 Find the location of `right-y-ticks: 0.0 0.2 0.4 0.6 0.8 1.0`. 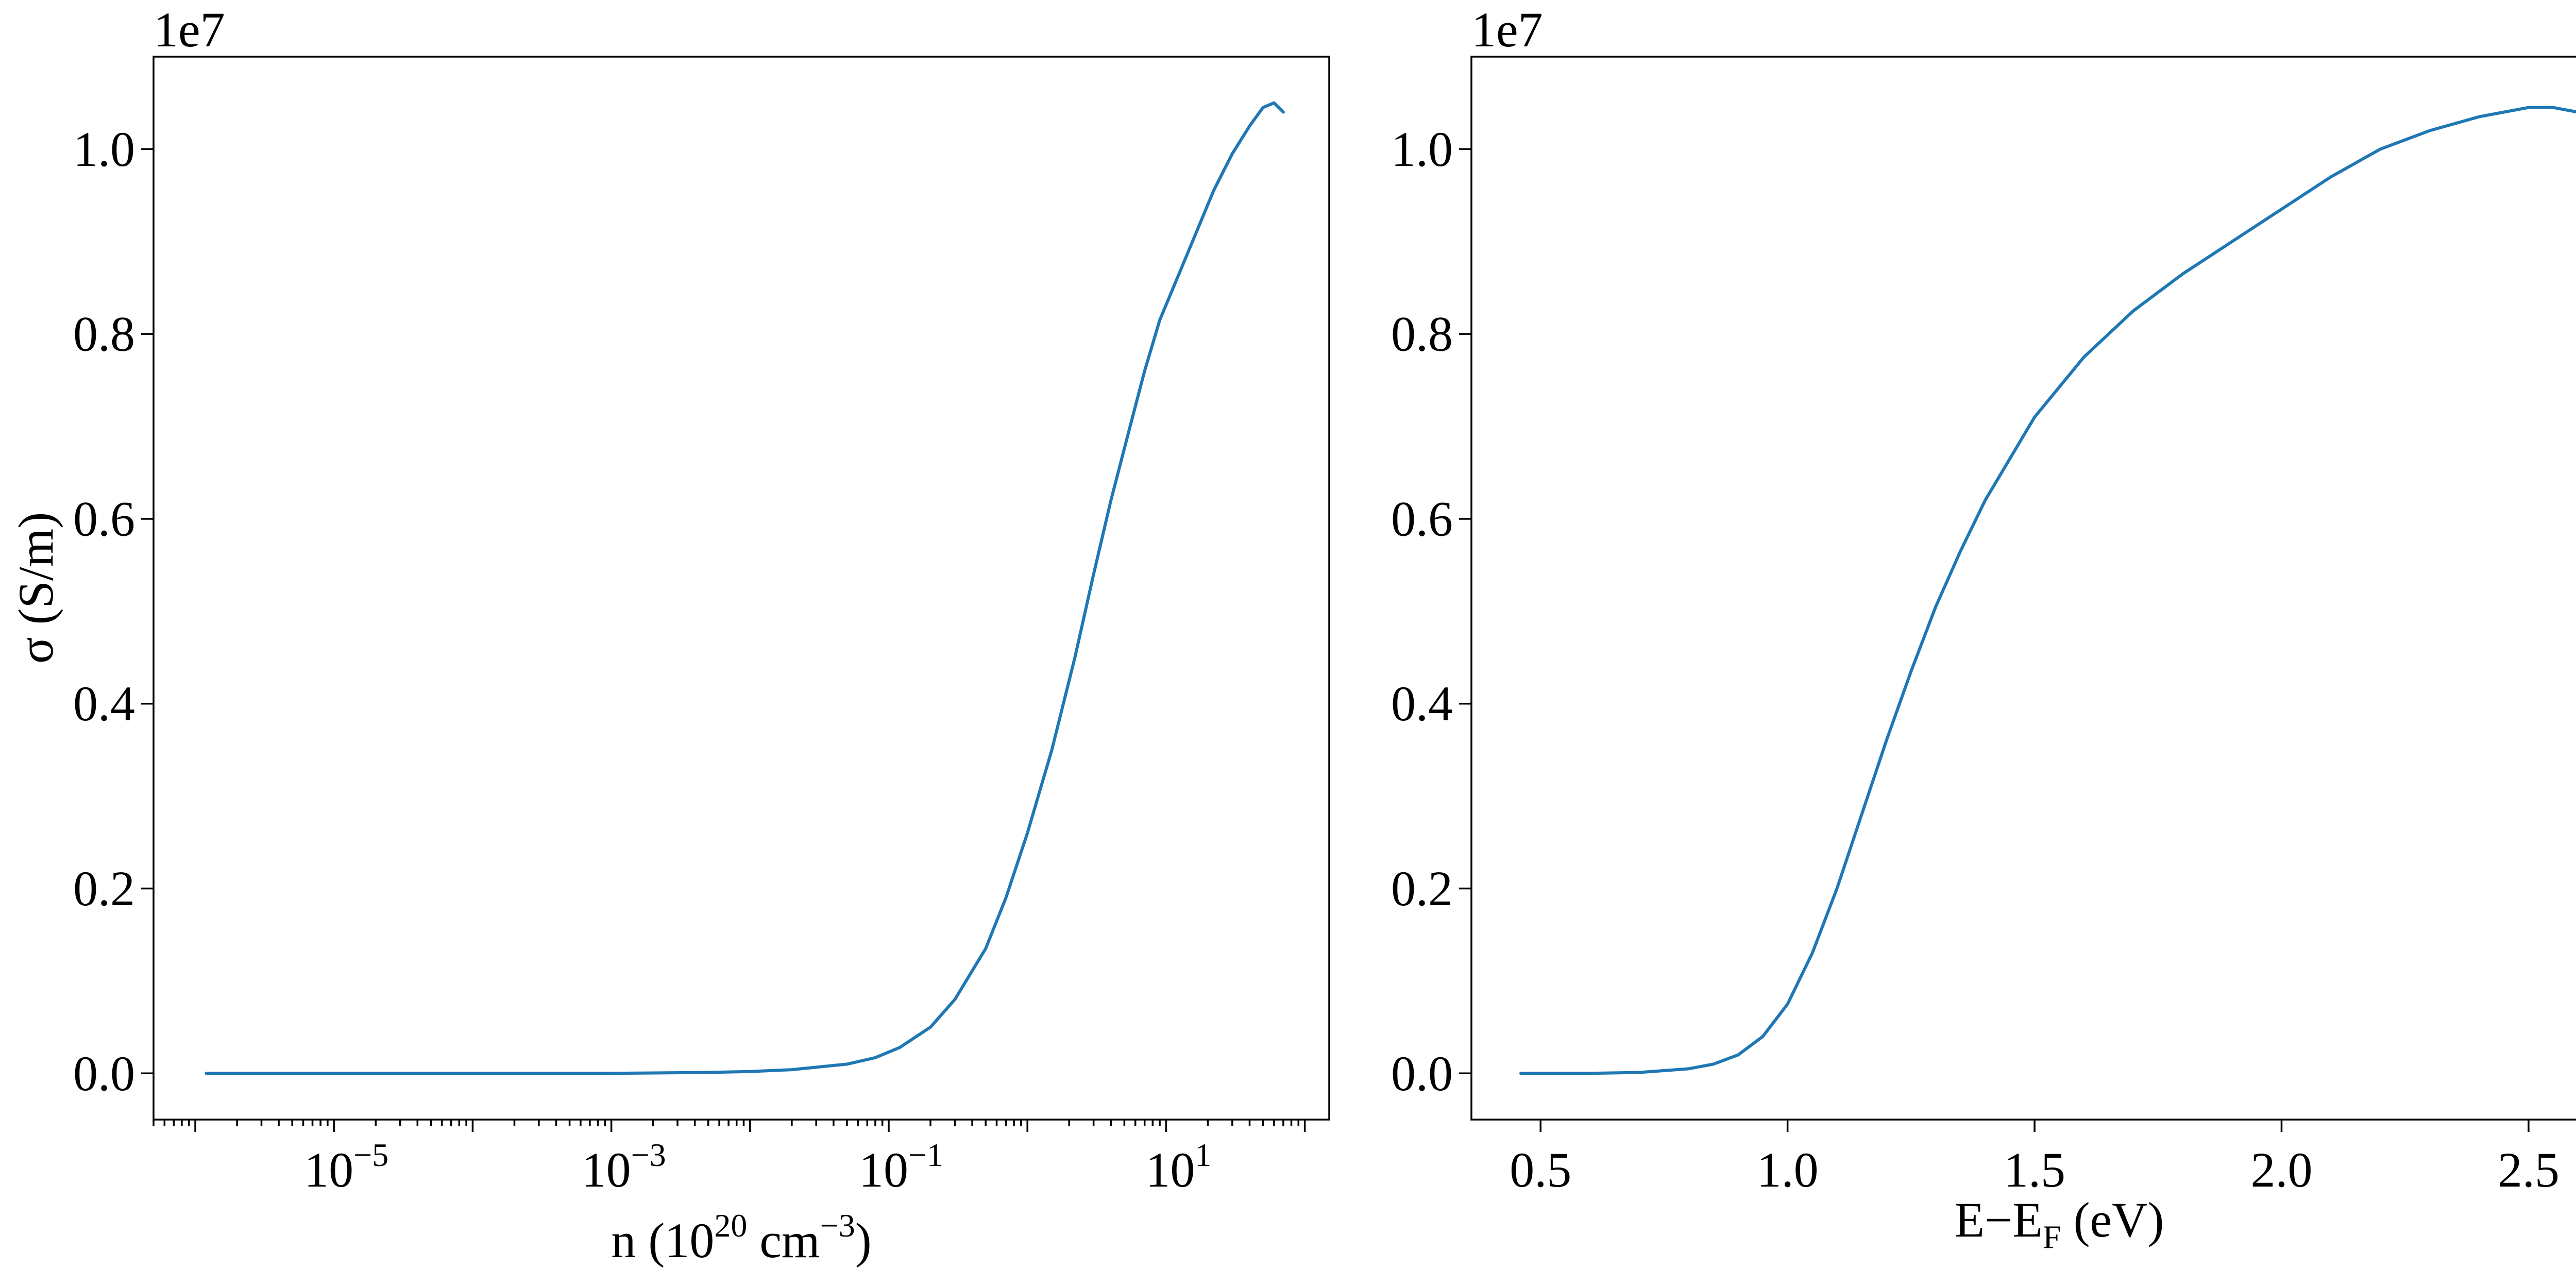

right-y-ticks: 0.0 0.2 0.4 0.6 0.8 1.0 is located at coordinates (1431, 611).